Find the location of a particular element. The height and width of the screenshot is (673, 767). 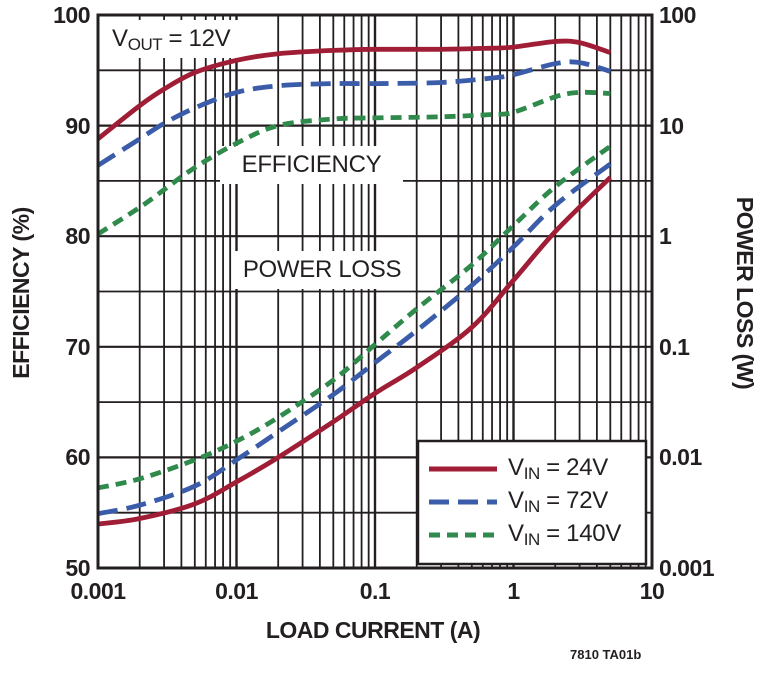

vout-annotation: VOUT = 12V is located at coordinates (171, 39).